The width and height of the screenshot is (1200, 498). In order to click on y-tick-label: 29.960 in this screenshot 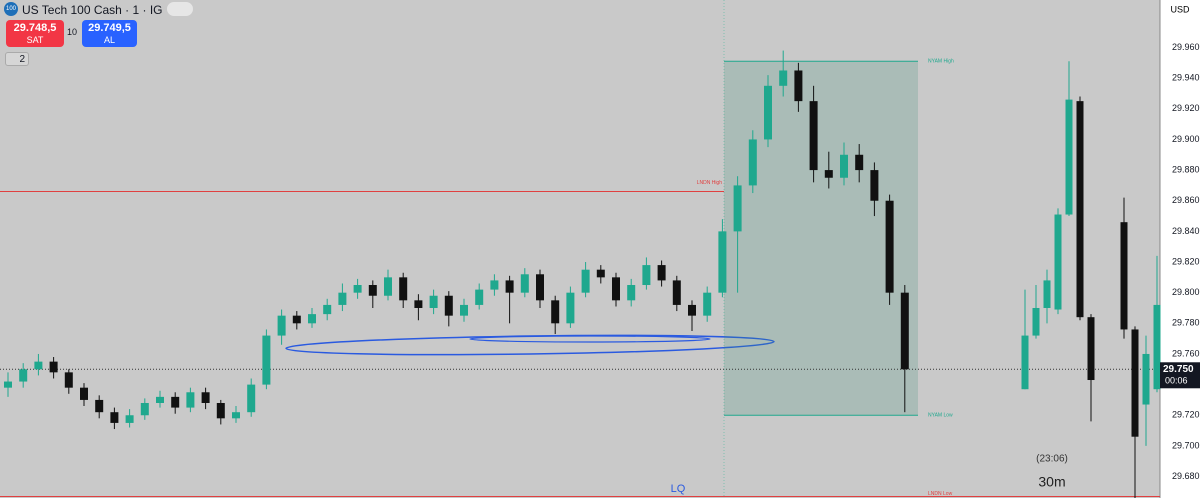, I will do `click(1186, 47)`.